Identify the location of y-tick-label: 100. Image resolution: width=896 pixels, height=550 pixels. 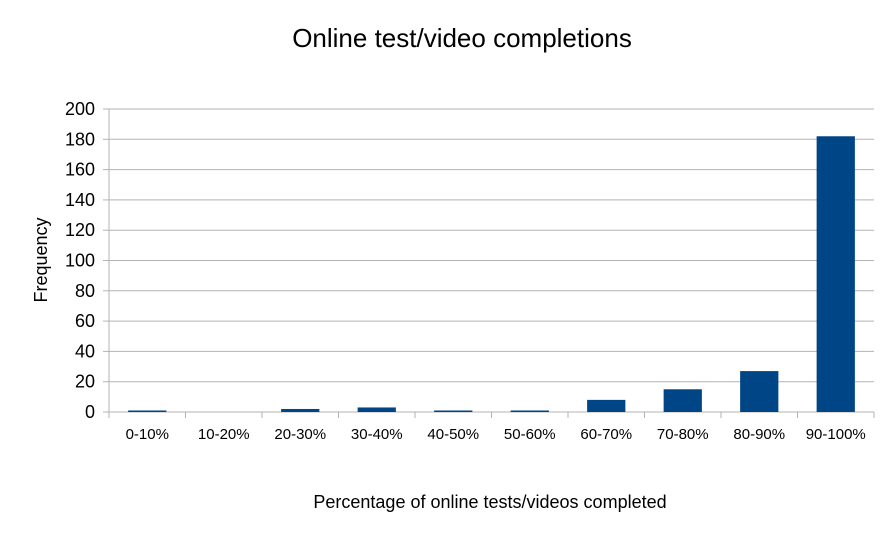
(80, 261).